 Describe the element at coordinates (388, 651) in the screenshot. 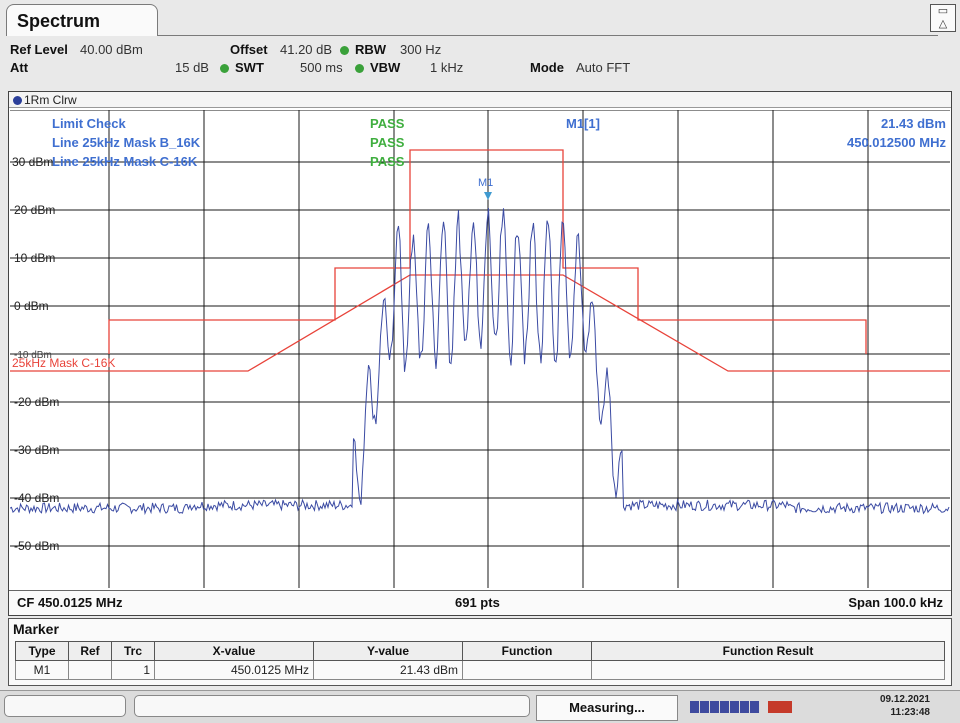

I see `col-y-value: Y-value` at that location.